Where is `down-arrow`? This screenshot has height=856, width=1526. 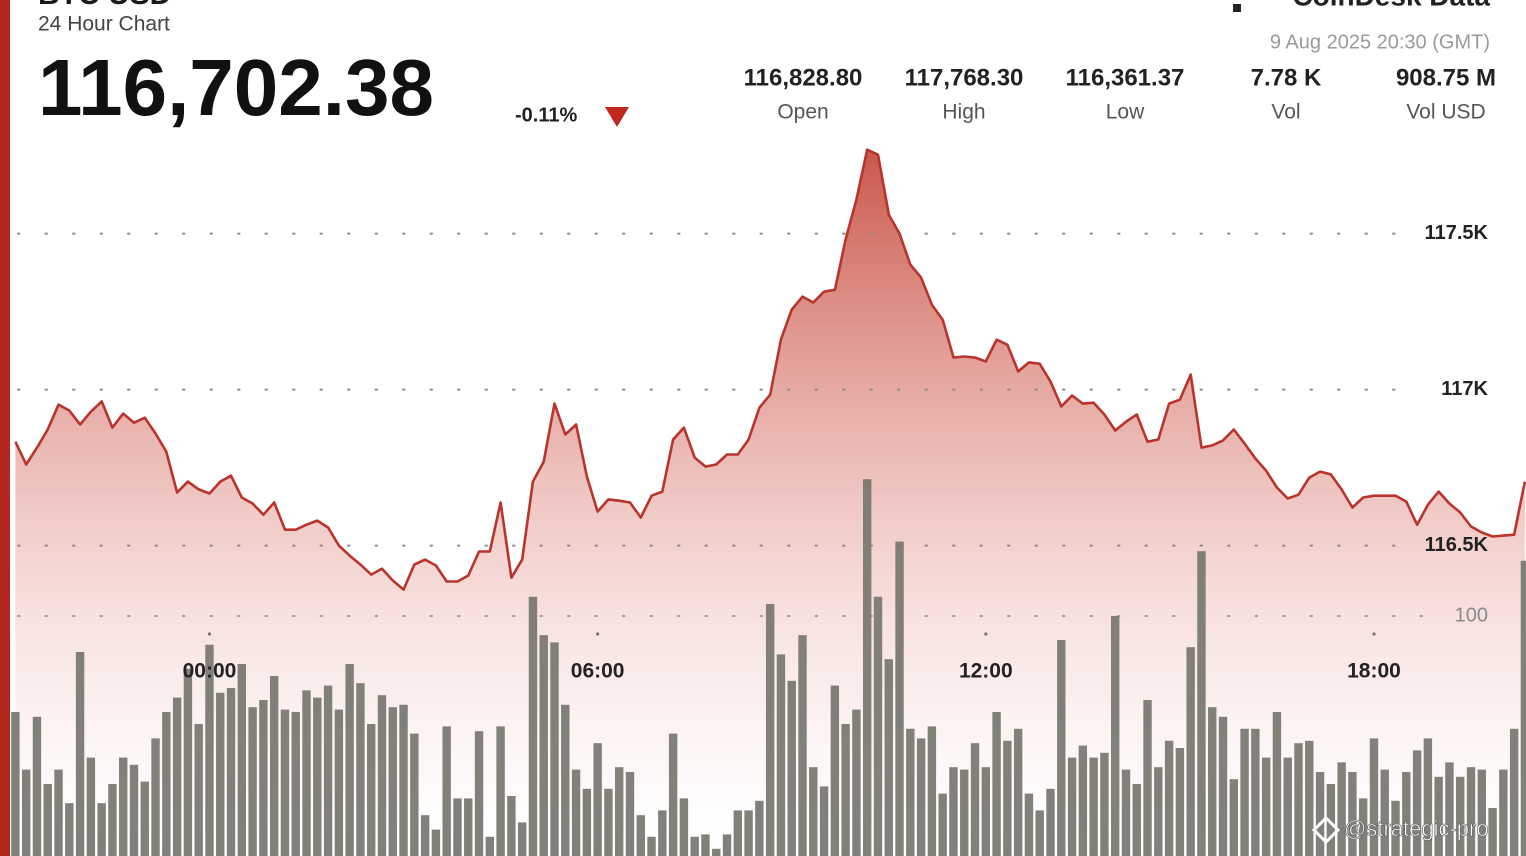
down-arrow is located at coordinates (617, 117).